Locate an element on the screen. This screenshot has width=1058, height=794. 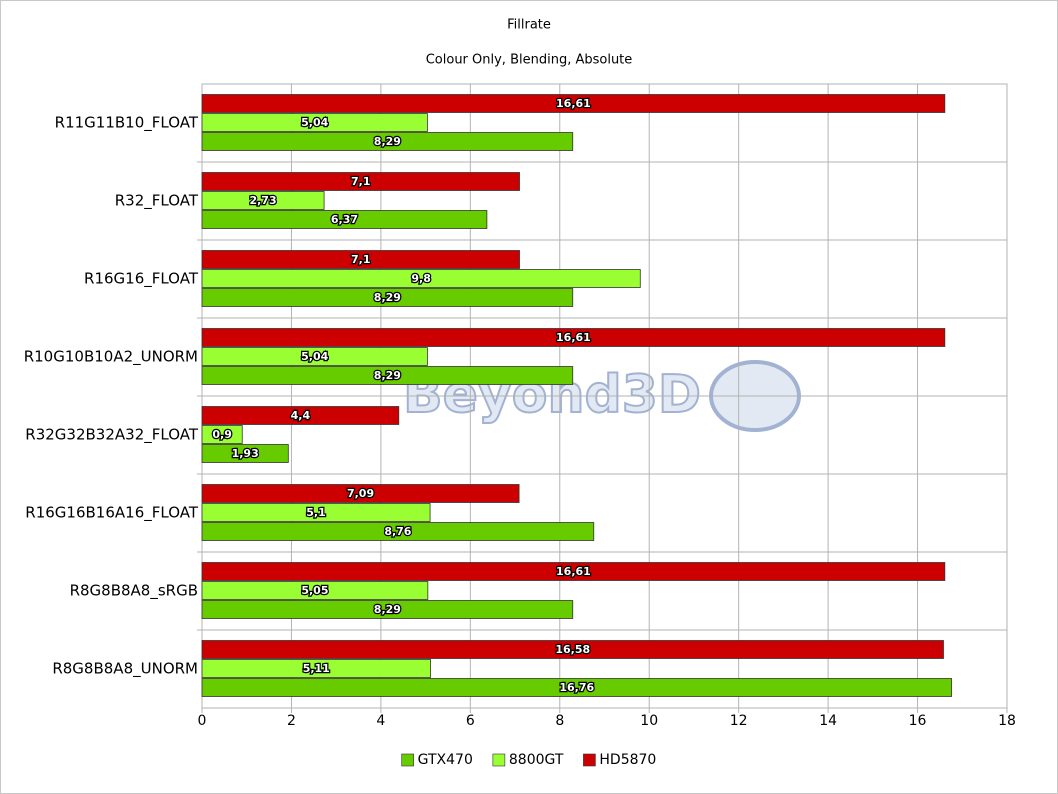
y-tick-label: R10G10B10A2_UNORM is located at coordinates (111, 357).